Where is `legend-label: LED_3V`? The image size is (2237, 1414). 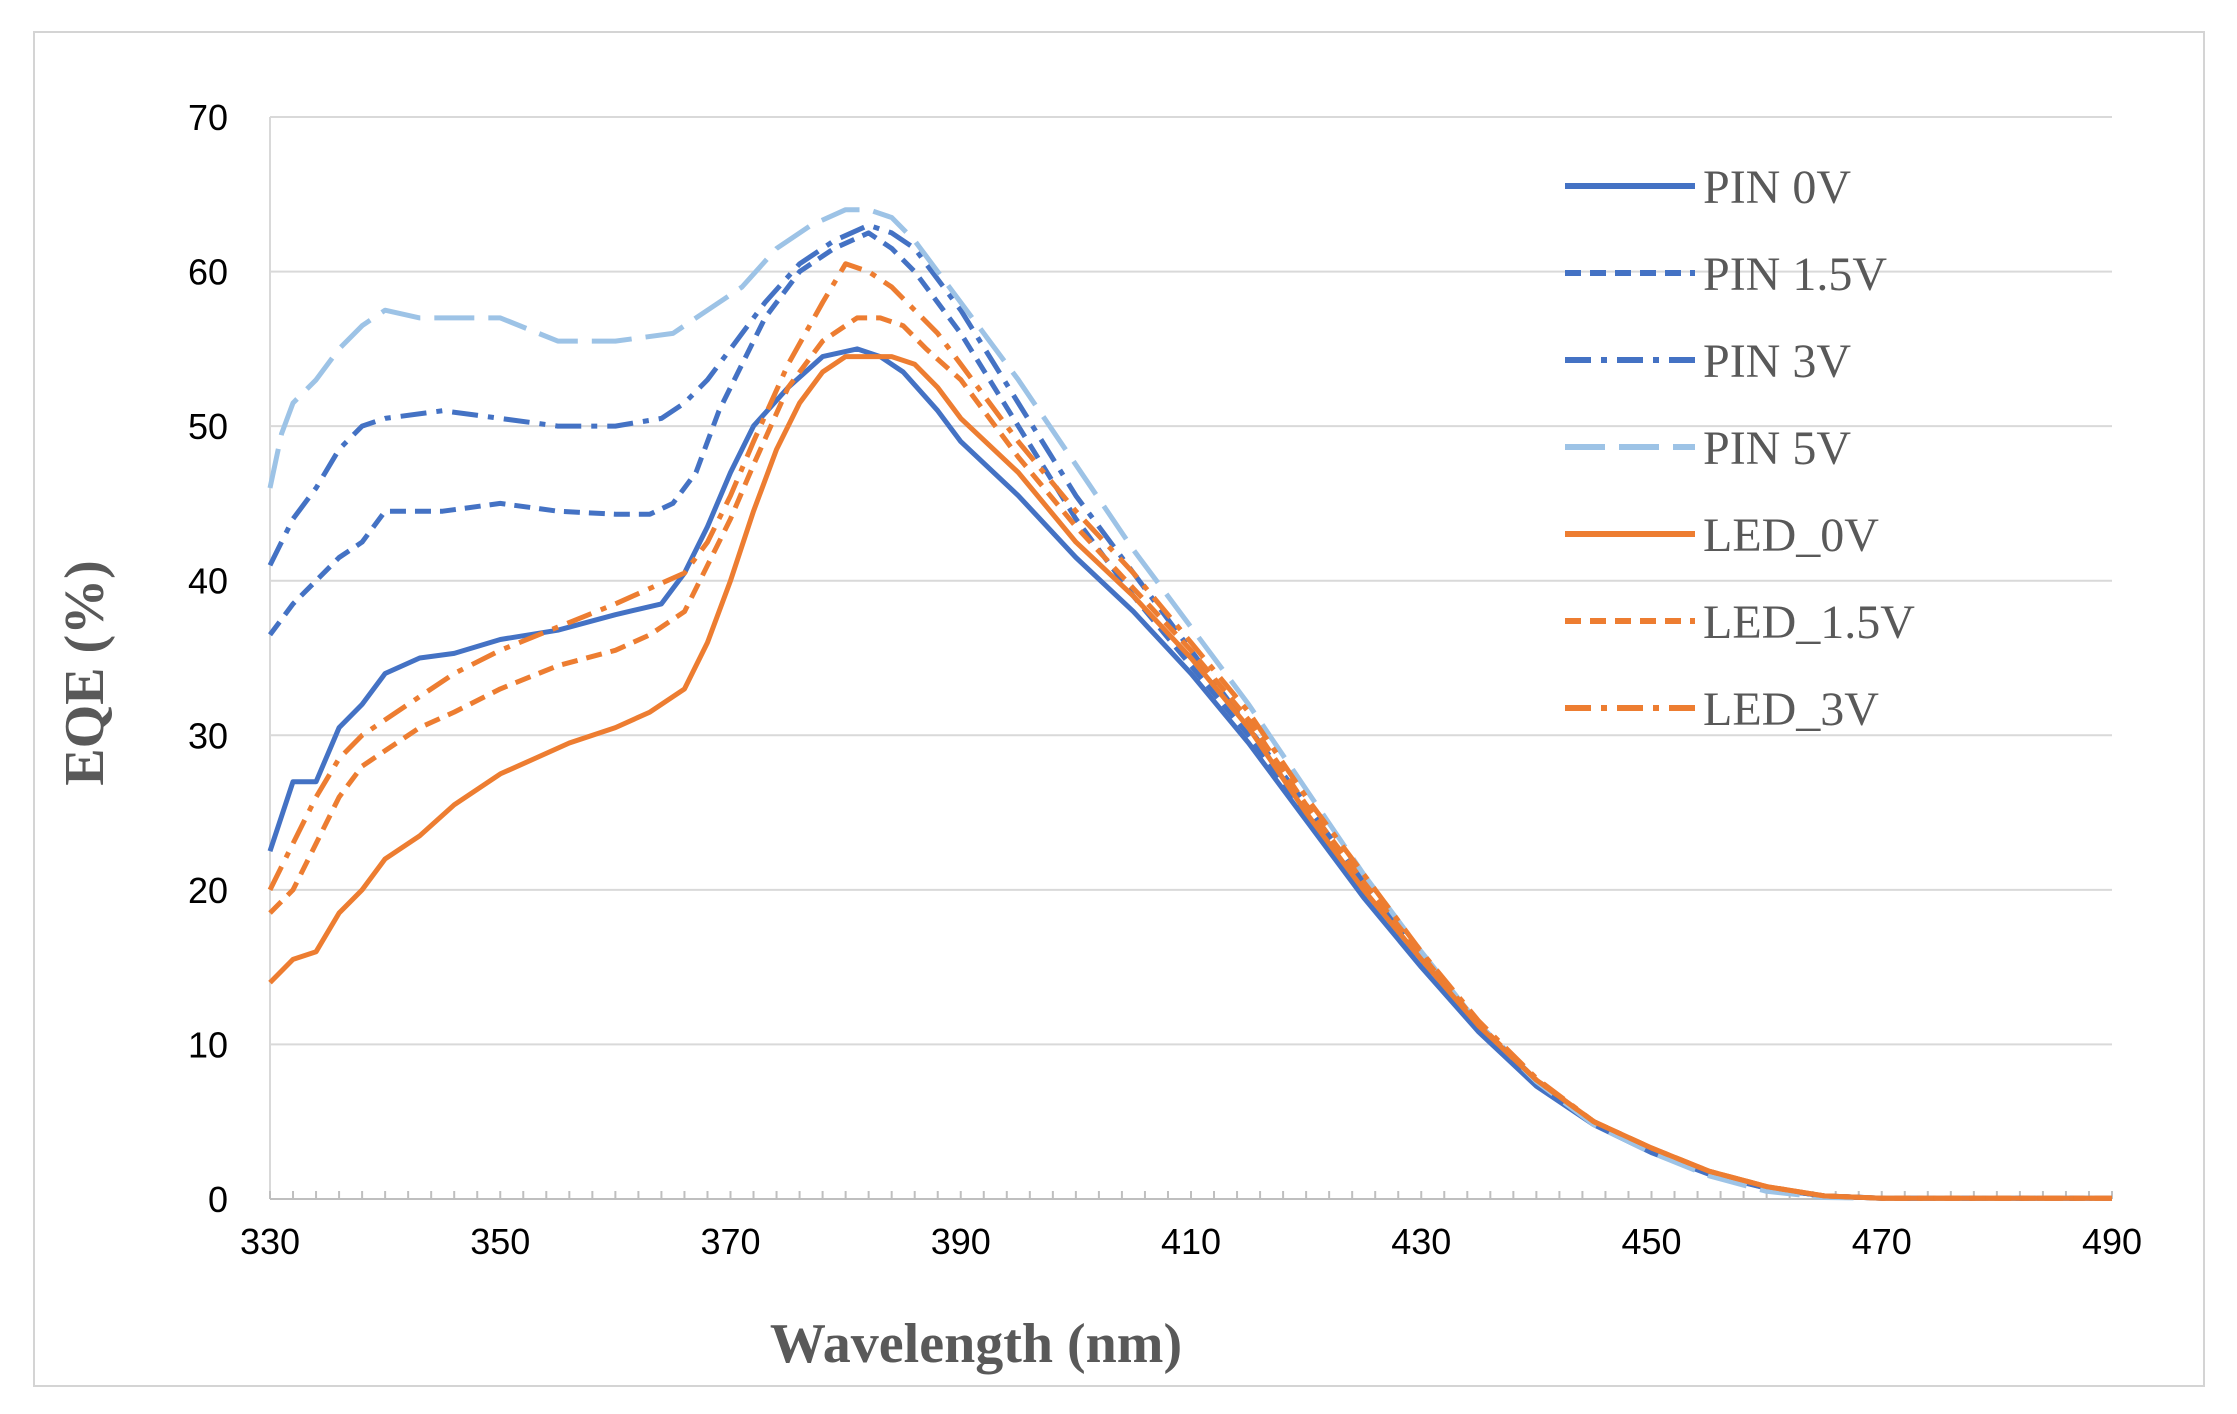 legend-label: LED_3V is located at coordinates (1791, 709).